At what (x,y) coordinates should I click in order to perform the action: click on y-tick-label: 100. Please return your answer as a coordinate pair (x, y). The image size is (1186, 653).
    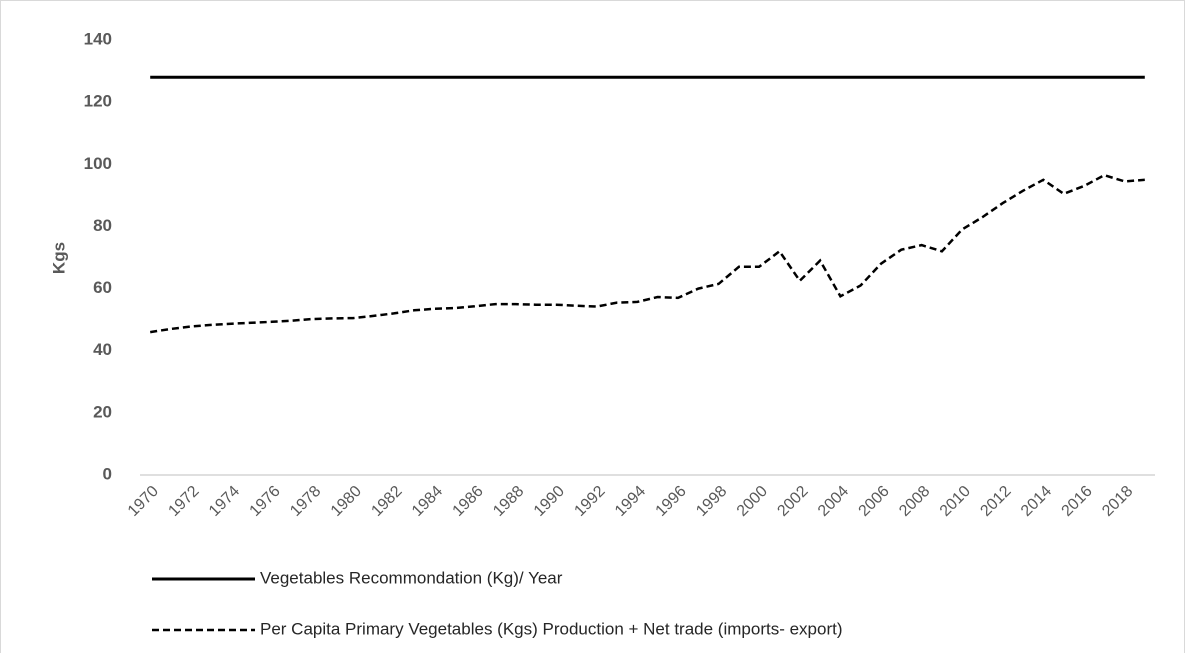
    Looking at the image, I should click on (98, 163).